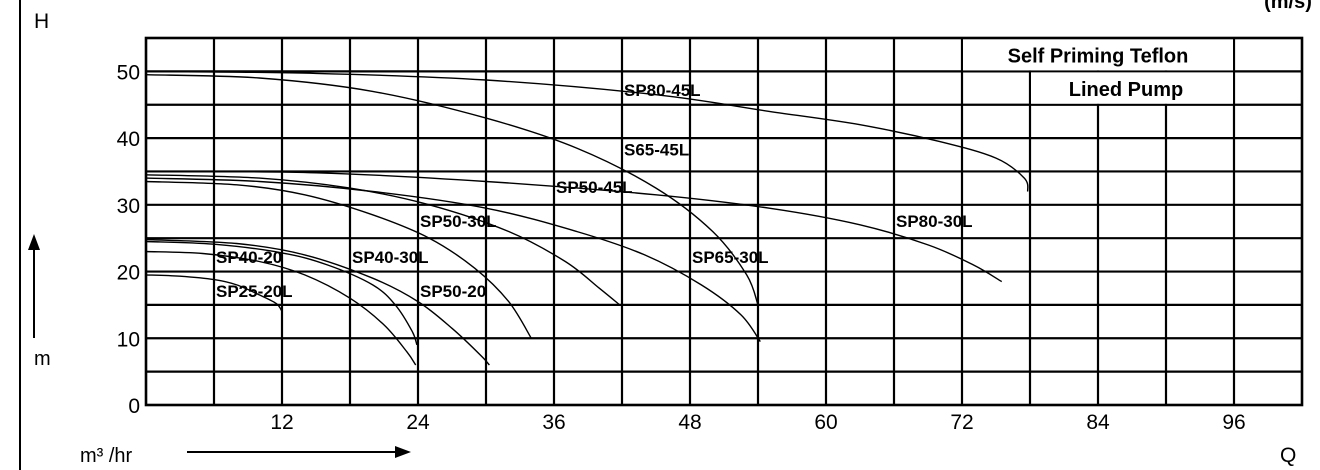  I want to click on x-tick-label: 60, so click(825, 422).